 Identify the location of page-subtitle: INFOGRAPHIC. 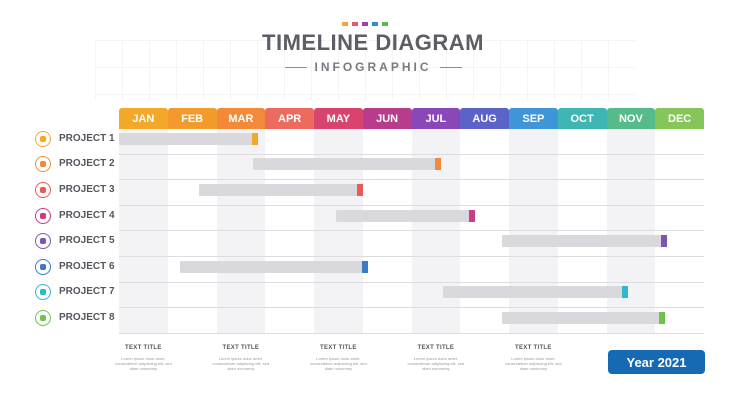
(373, 67).